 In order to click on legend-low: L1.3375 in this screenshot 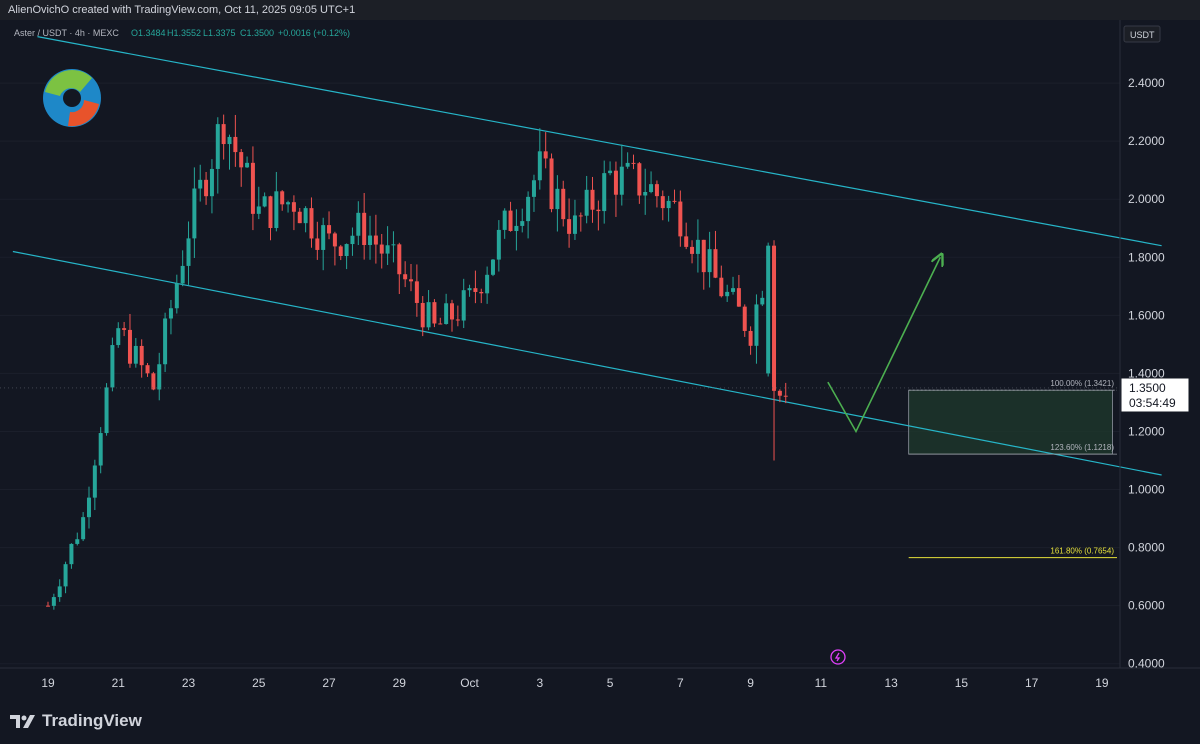, I will do `click(219, 33)`.